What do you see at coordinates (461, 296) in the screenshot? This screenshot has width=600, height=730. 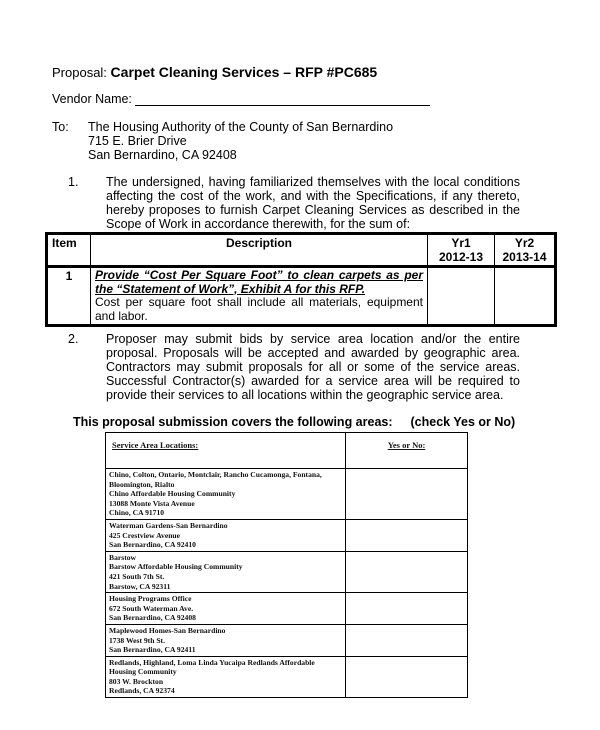 I see `yr1-price-cell` at bounding box center [461, 296].